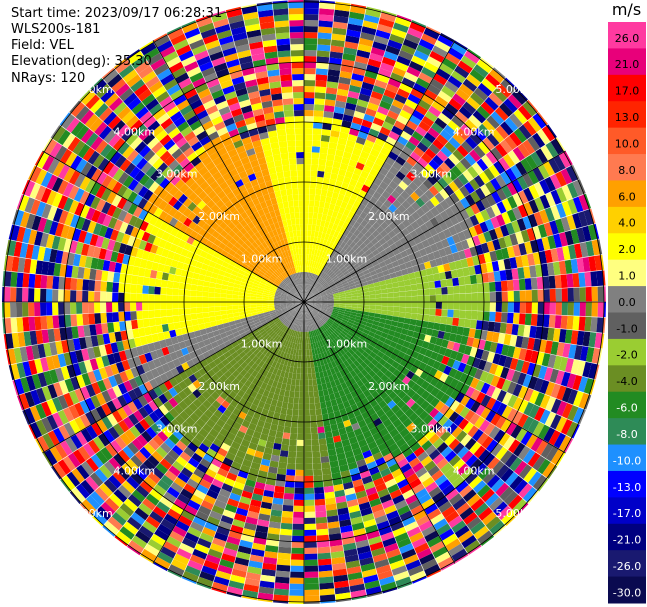 The image size is (647, 607). I want to click on colorbar-tick-label: 26.0, so click(627, 38).